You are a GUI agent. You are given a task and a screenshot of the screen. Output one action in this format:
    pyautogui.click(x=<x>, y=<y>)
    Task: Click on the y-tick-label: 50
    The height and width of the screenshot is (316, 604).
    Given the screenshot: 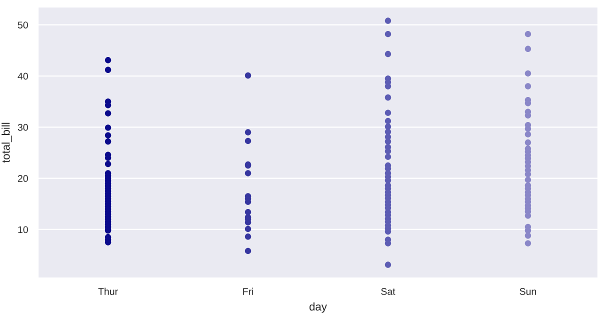 What is the action you would take?
    pyautogui.click(x=23, y=25)
    